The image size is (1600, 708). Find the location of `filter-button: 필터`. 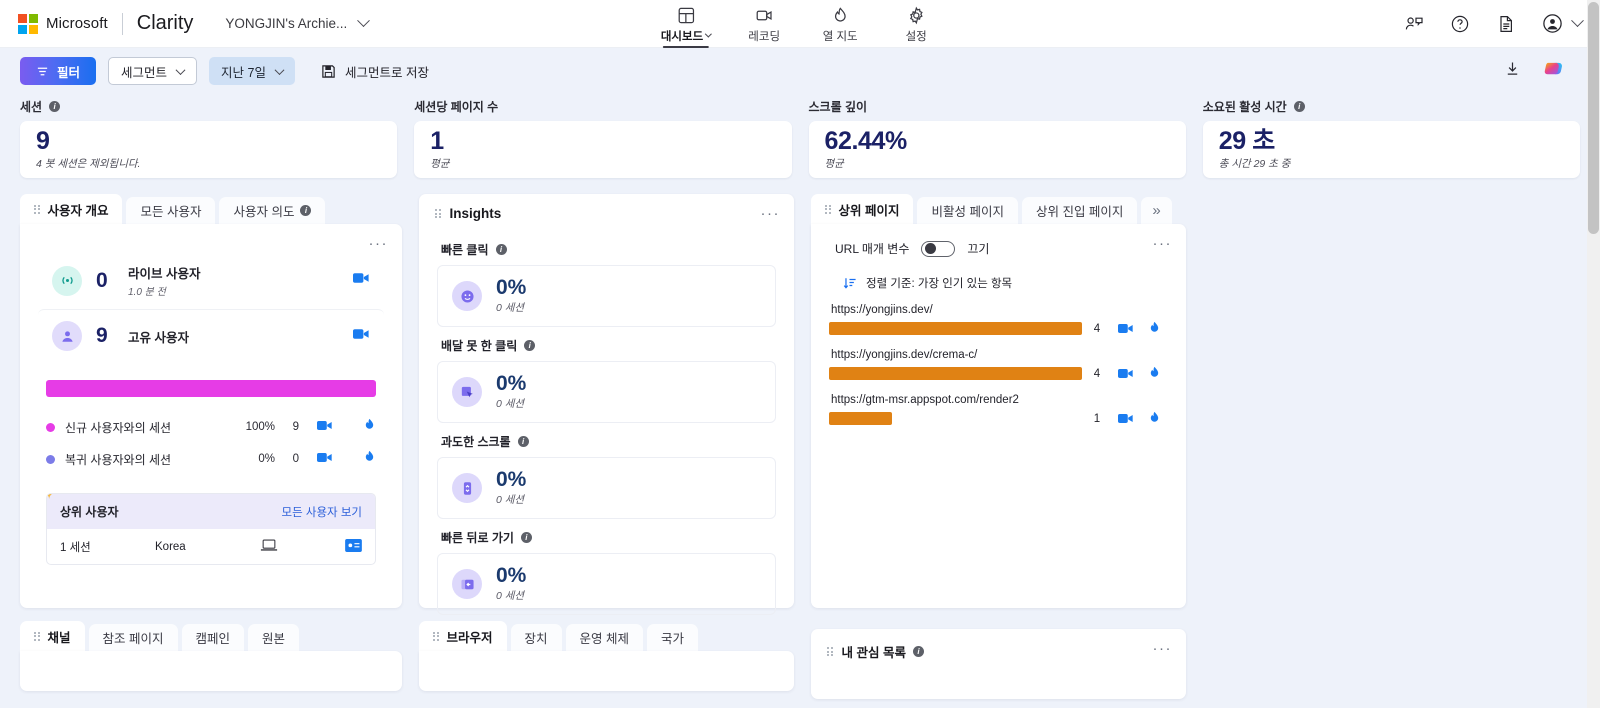

filter-button: 필터 is located at coordinates (58, 71).